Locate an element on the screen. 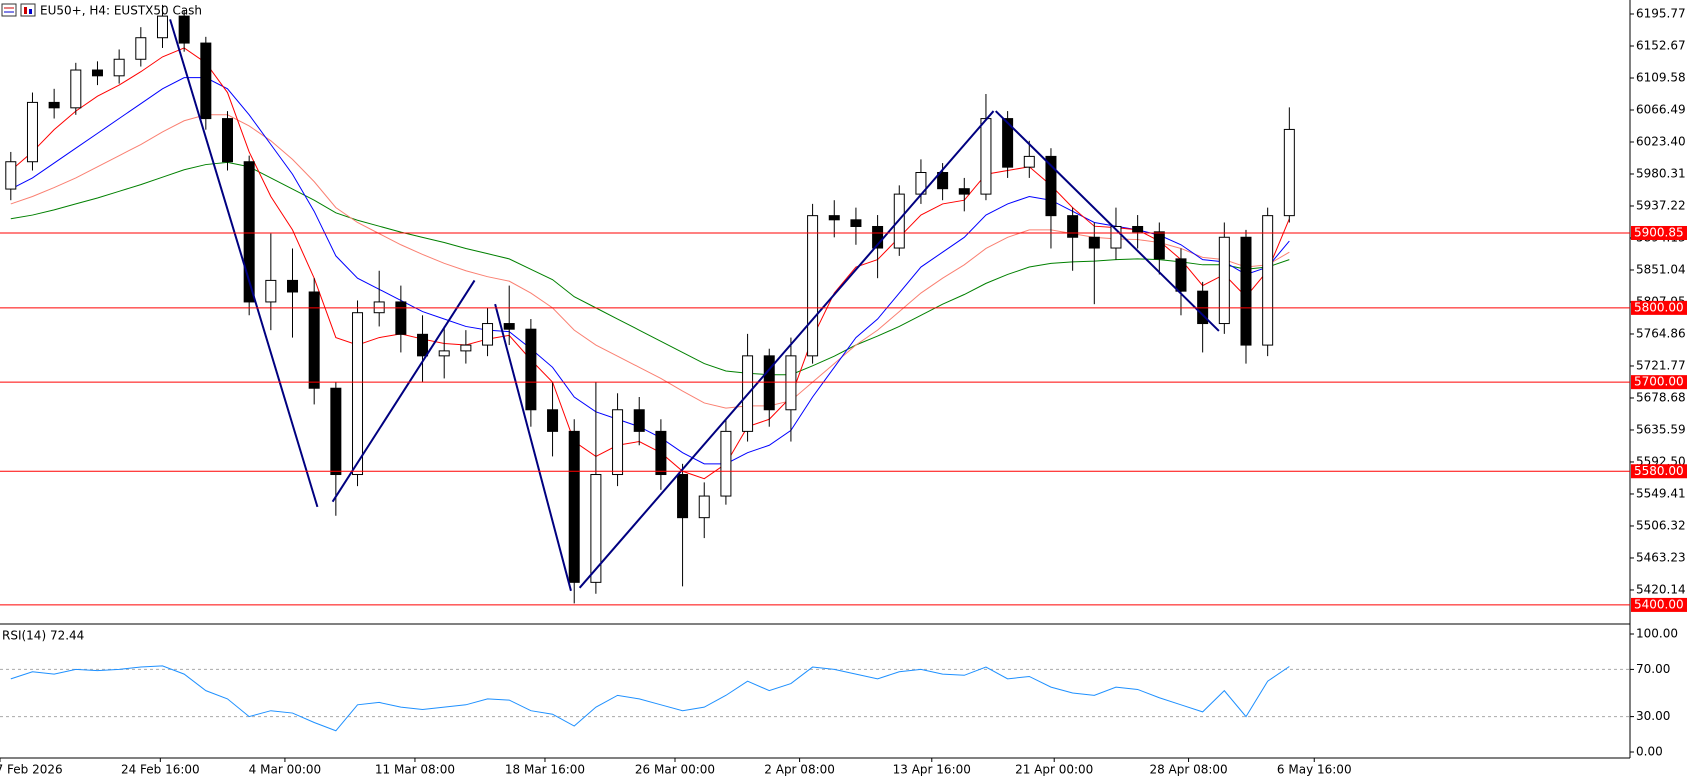  chart-icon is located at coordinates (28, 10).